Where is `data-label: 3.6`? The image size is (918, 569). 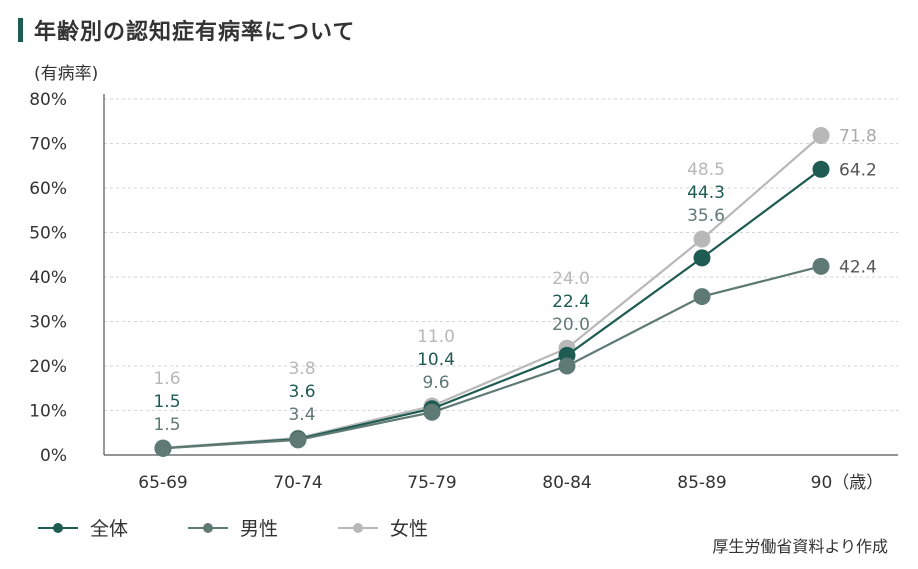
data-label: 3.6 is located at coordinates (301, 392).